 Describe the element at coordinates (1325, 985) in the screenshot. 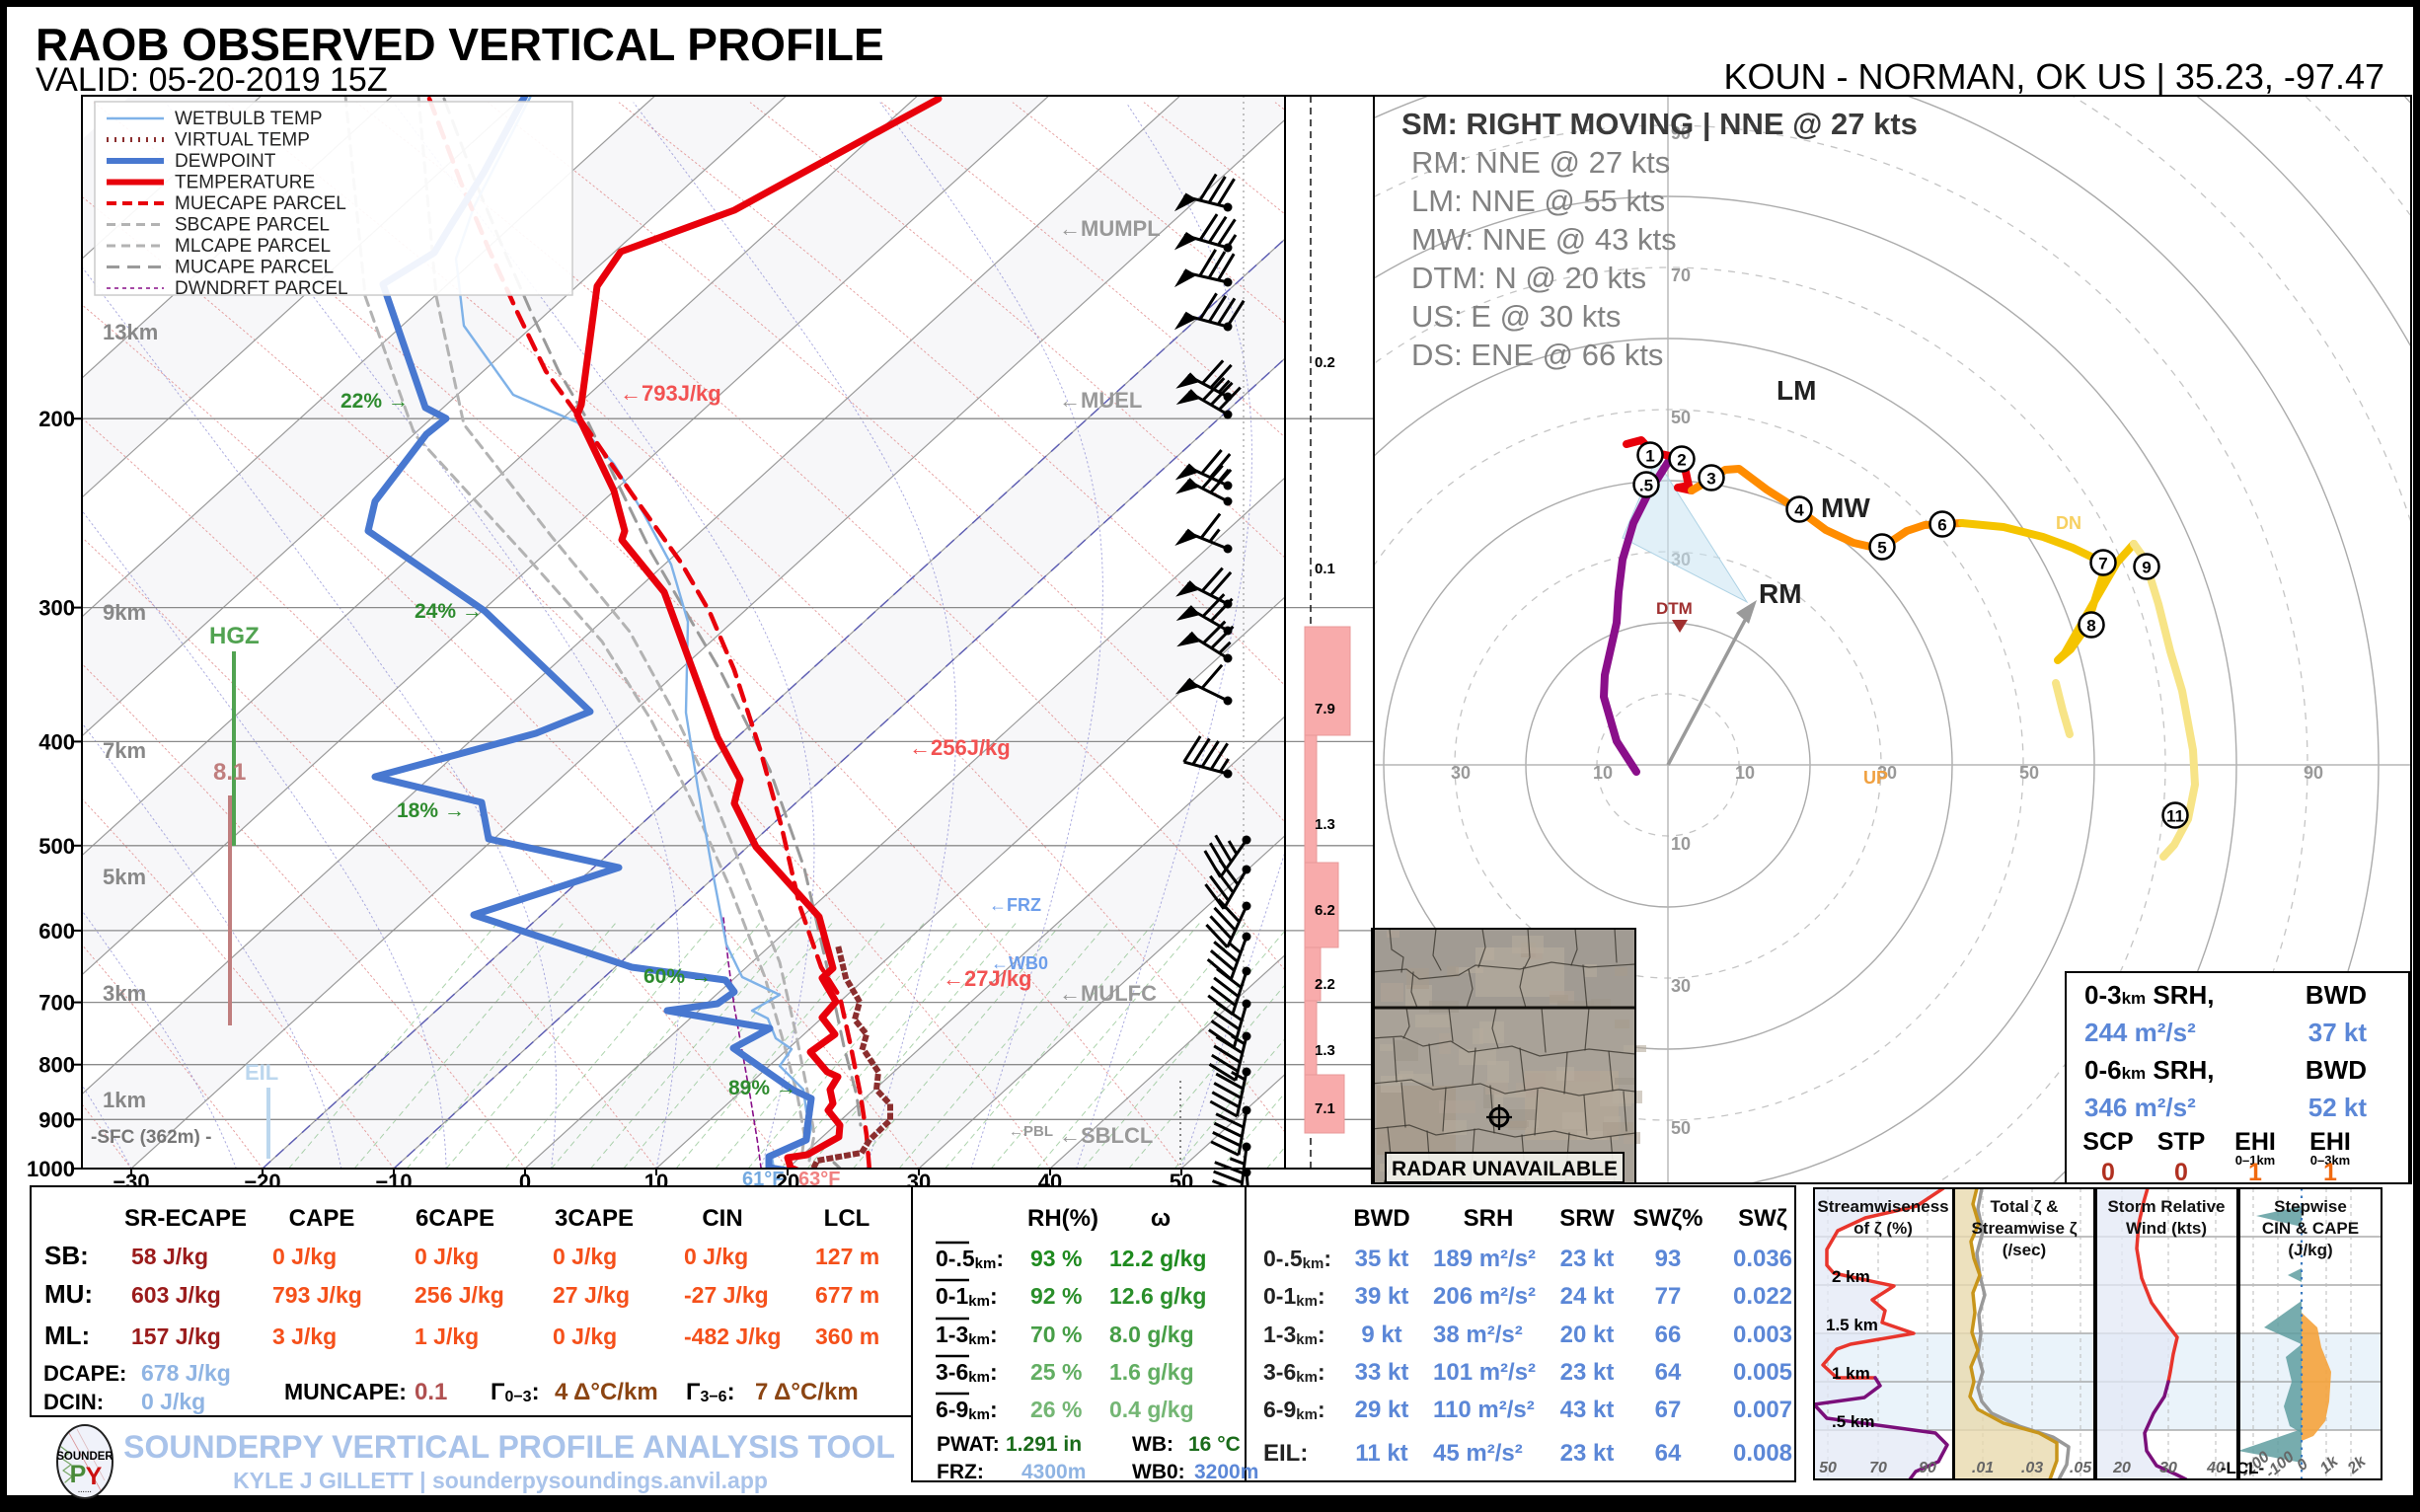

I see `svg-text: 2.2` at that location.